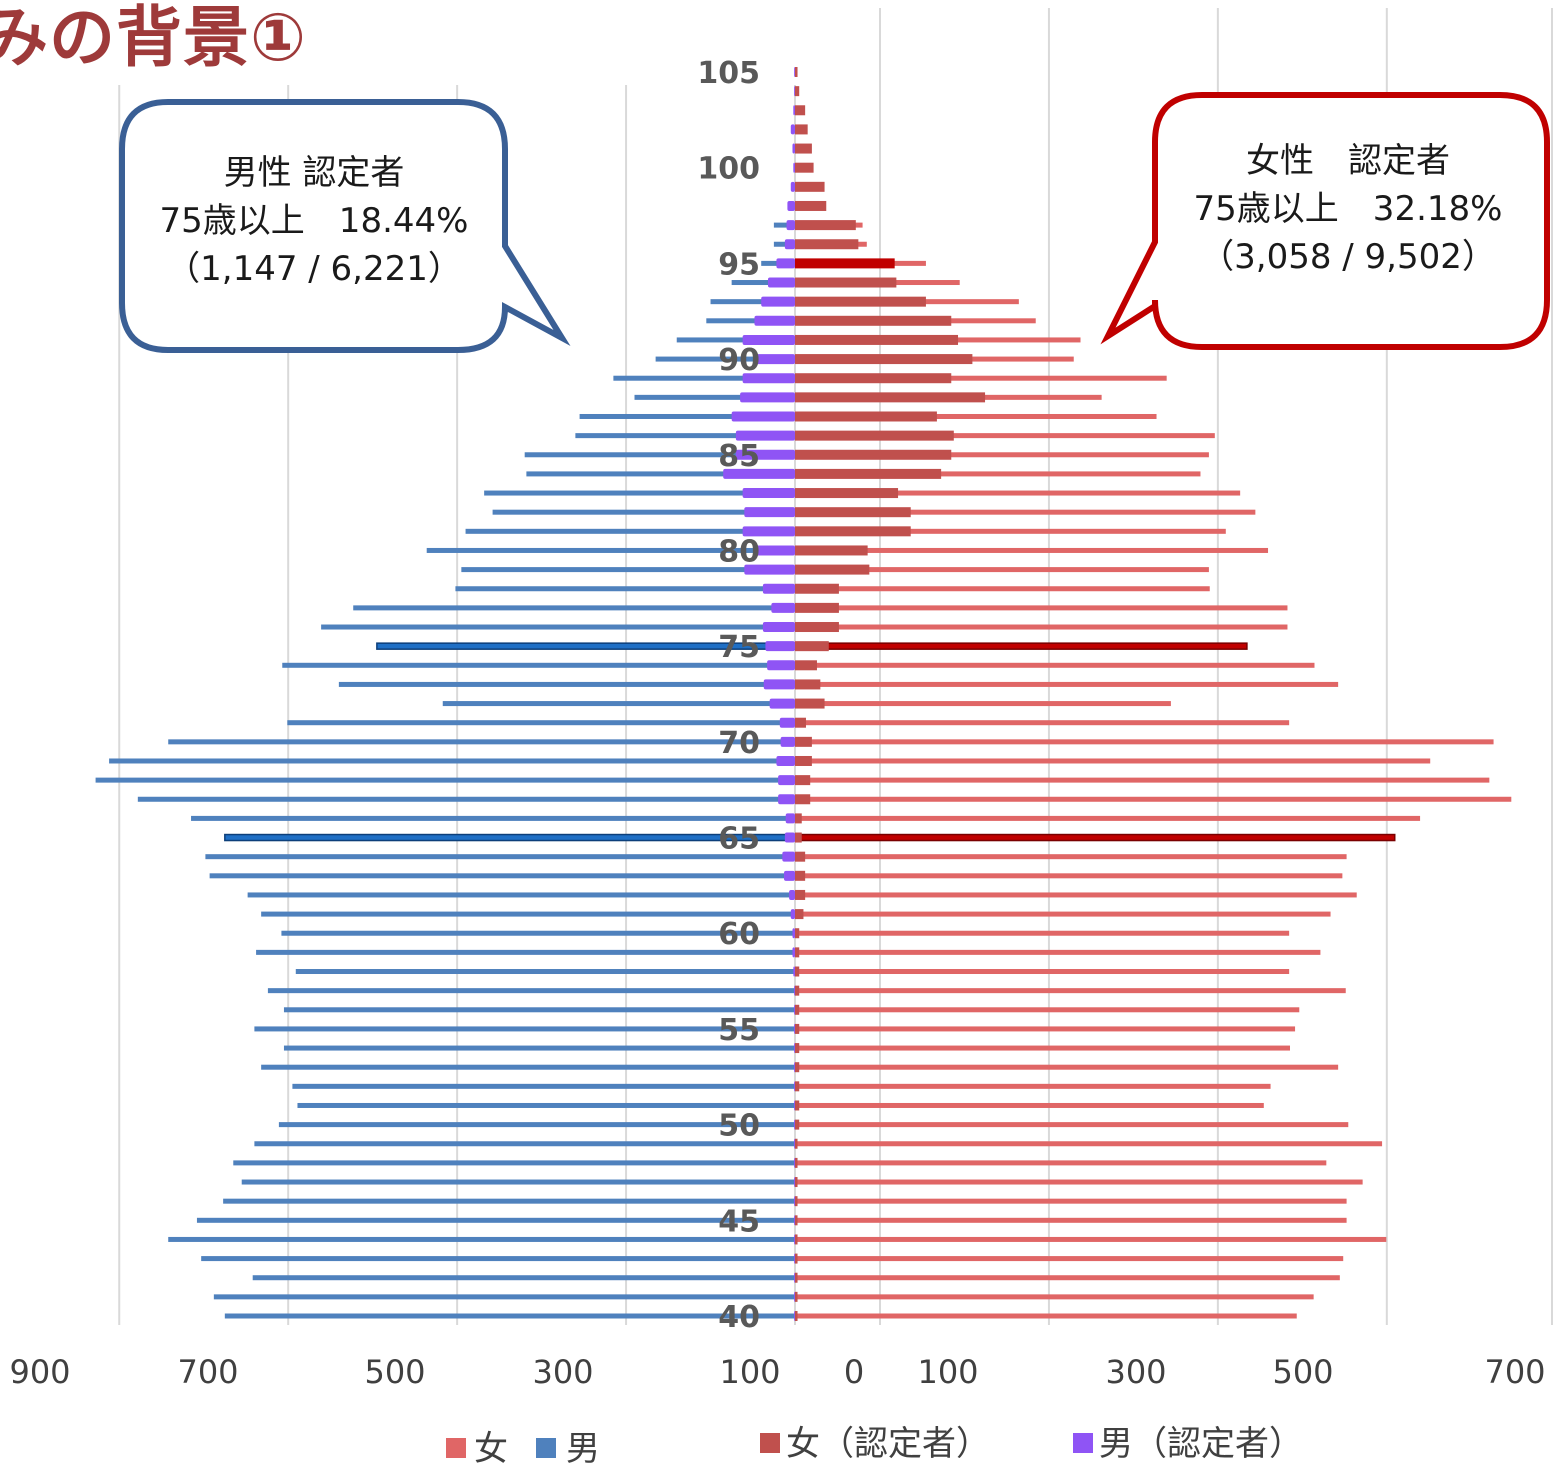 The height and width of the screenshot is (1463, 1566). What do you see at coordinates (739, 743) in the screenshot?
I see `age-label-70: 70` at bounding box center [739, 743].